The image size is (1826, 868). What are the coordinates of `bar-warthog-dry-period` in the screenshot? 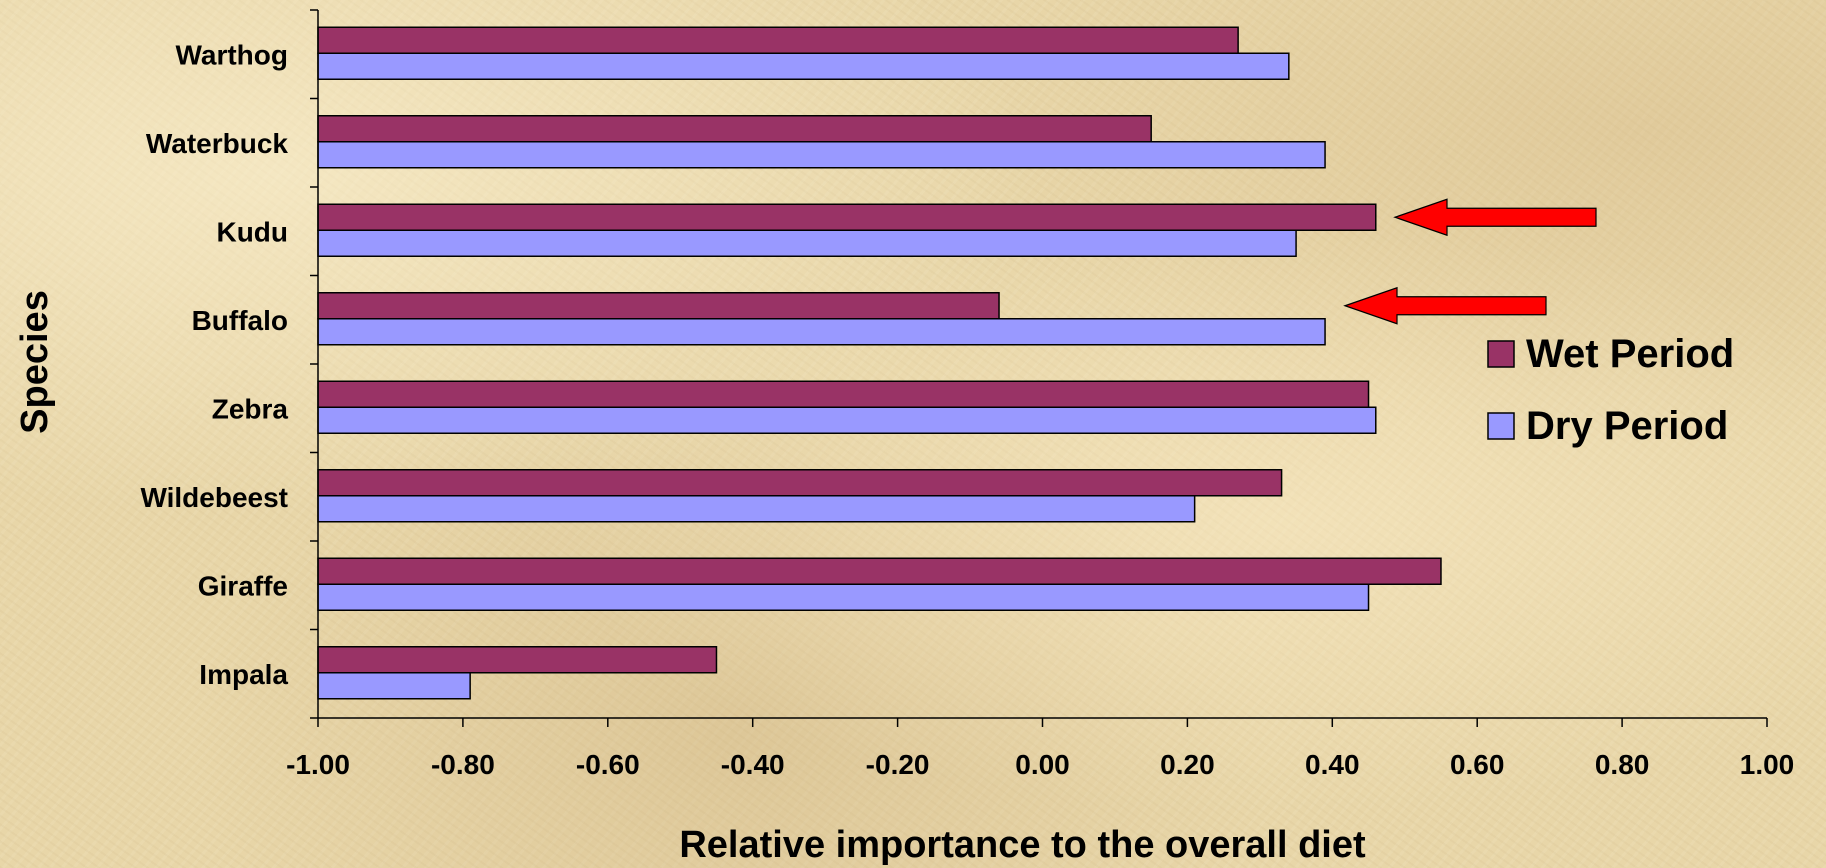 It's located at (803, 66).